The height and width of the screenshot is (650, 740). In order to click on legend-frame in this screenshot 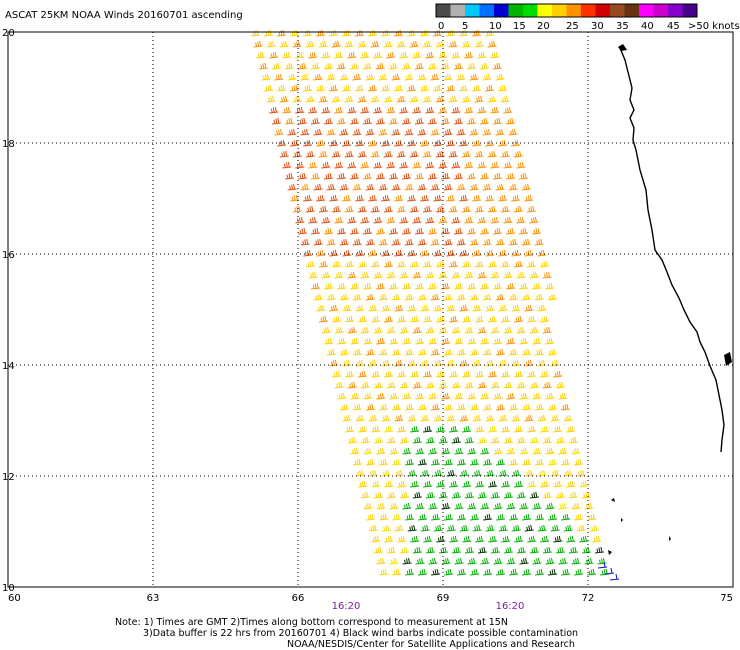, I will do `click(566, 10)`.